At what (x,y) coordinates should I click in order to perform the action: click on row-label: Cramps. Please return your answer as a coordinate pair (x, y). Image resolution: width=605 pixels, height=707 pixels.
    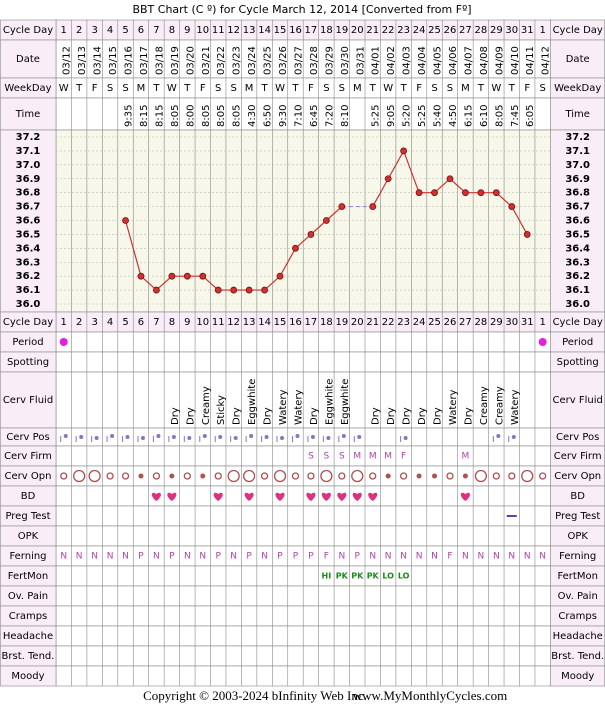
    Looking at the image, I should click on (28, 616).